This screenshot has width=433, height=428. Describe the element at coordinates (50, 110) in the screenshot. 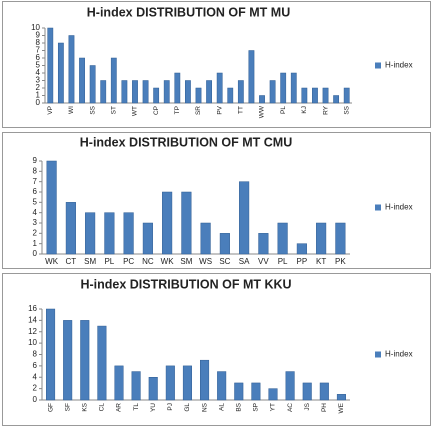

I see `x-tick-label: VP` at that location.